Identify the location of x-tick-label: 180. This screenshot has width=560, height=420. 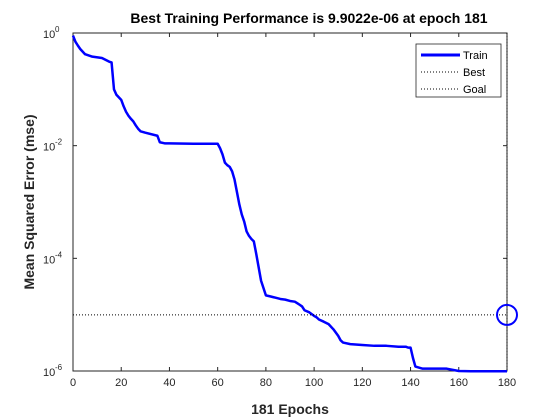
(507, 383).